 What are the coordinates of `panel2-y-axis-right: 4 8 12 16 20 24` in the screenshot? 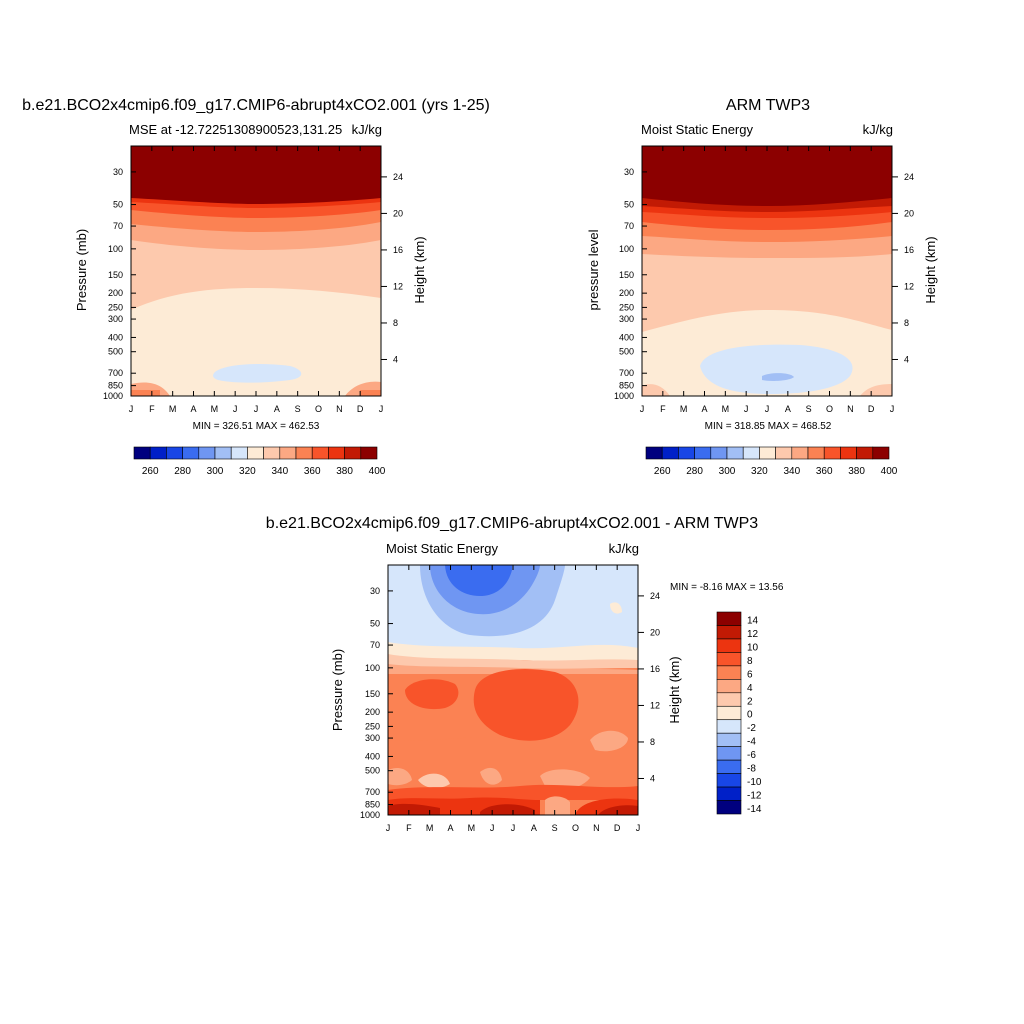 It's located at (903, 268).